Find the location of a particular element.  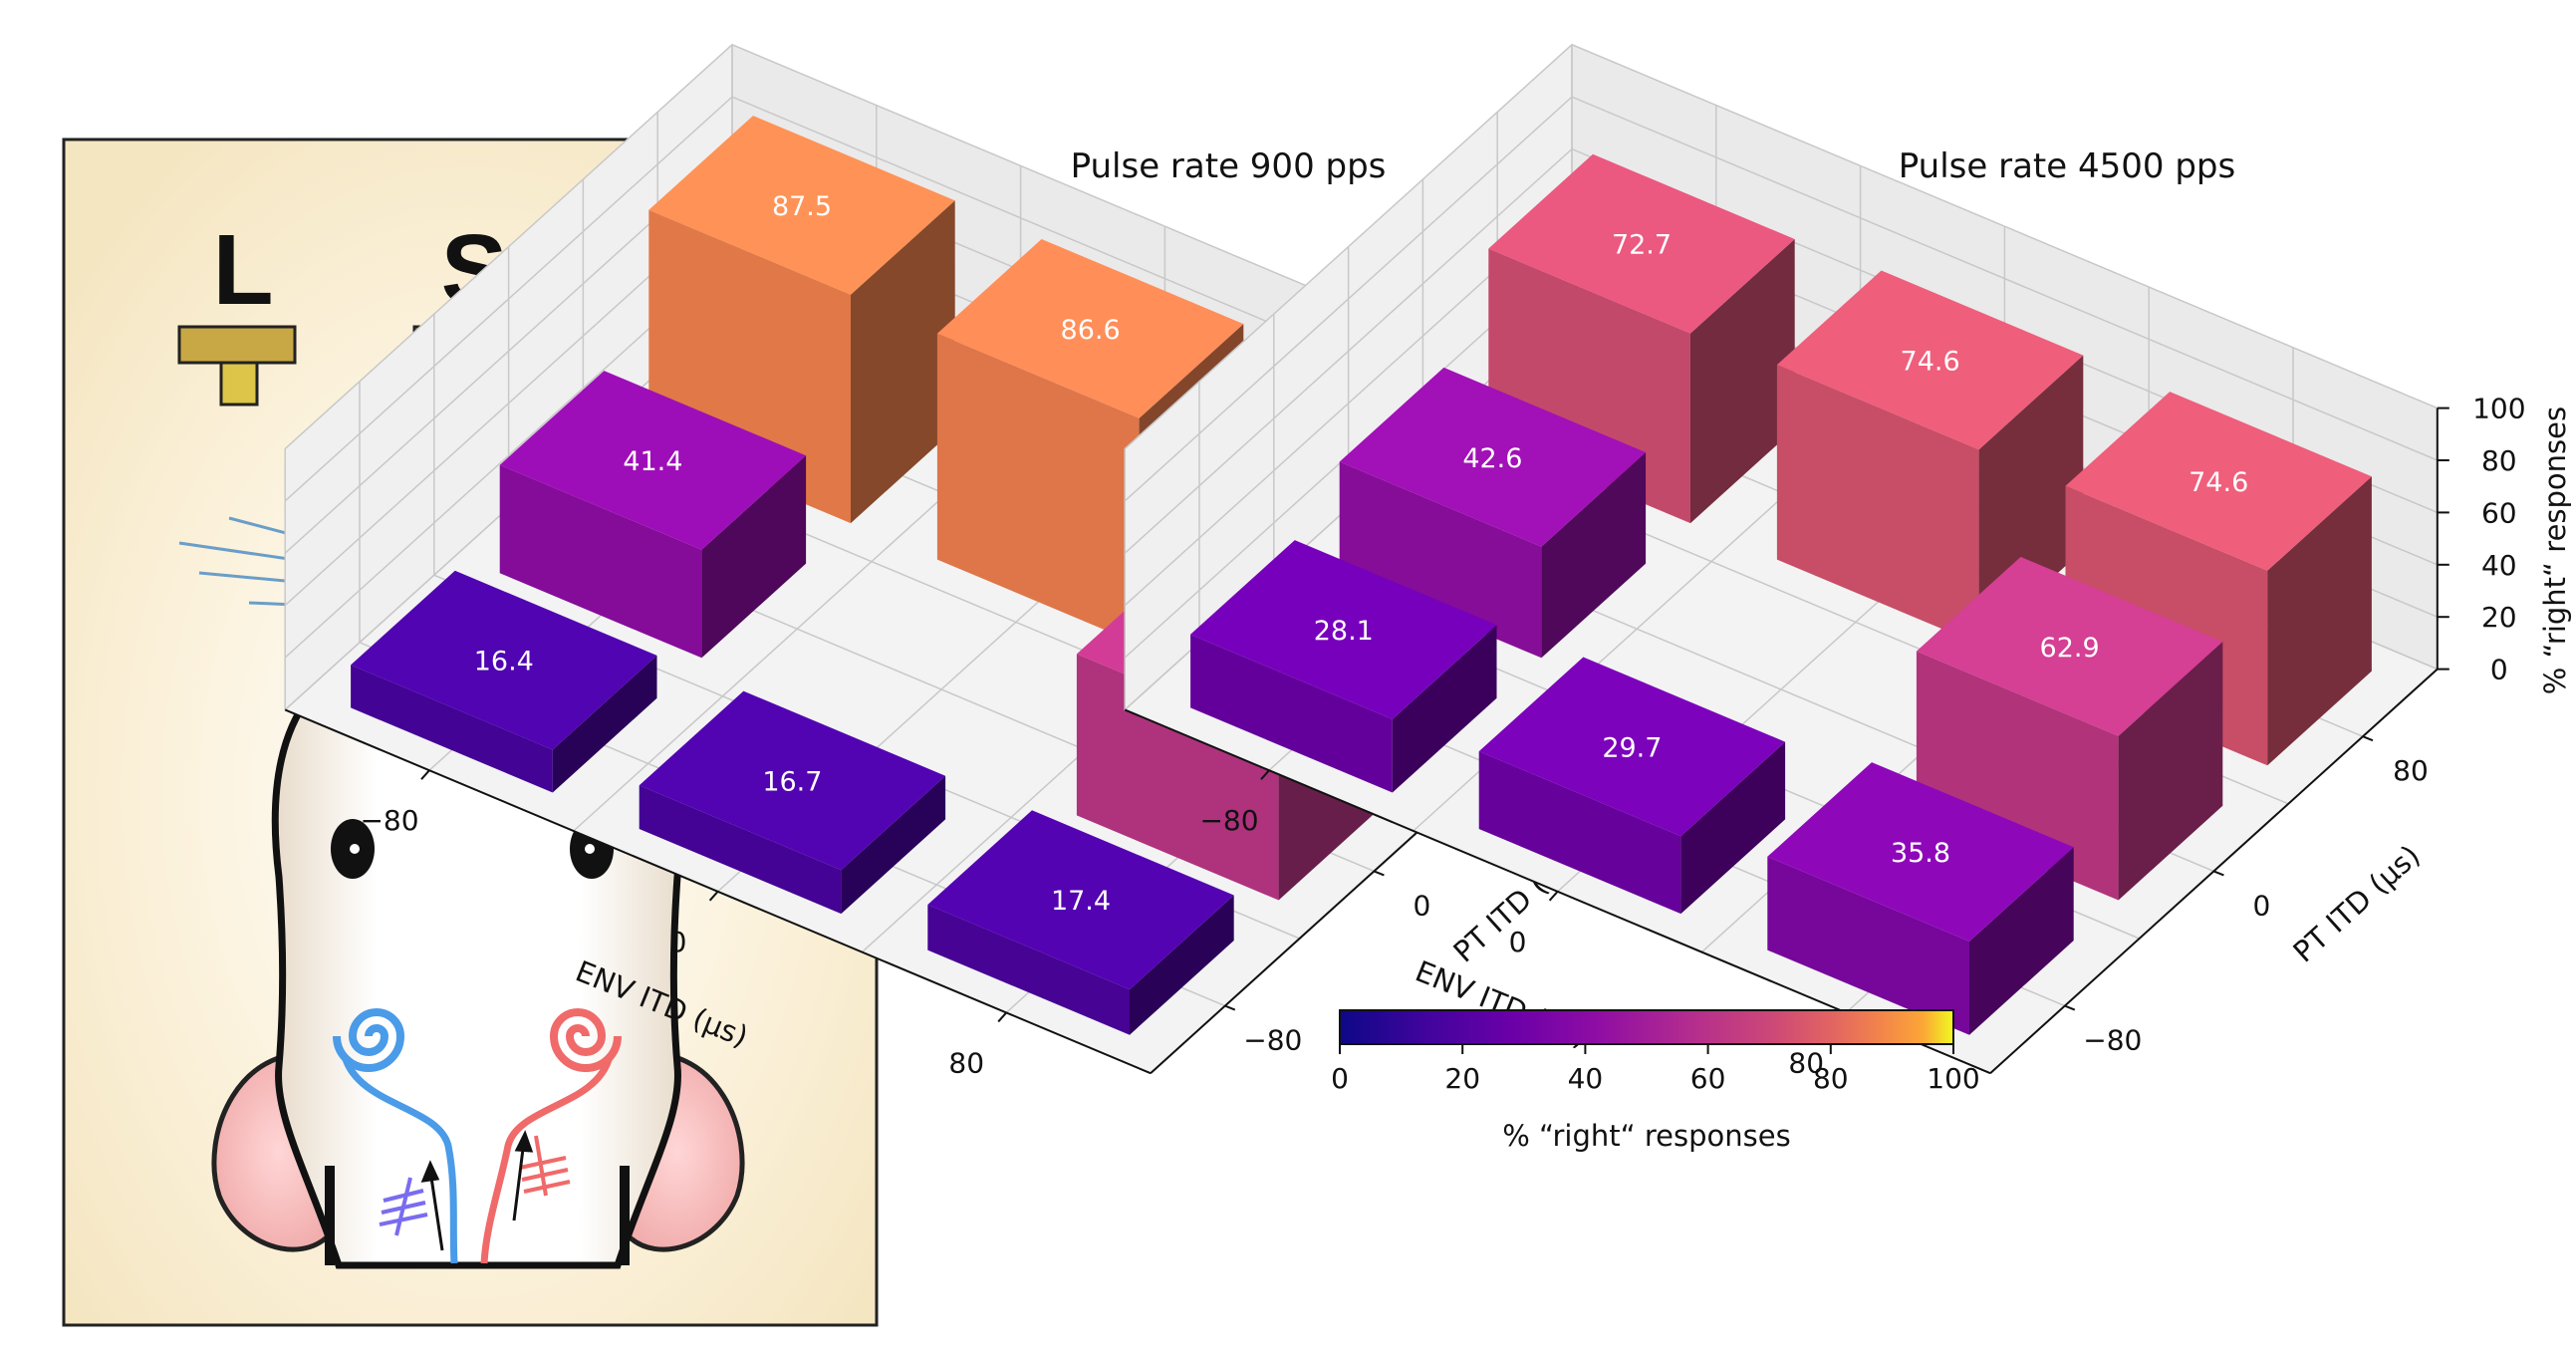

bar-3d: 35.8 is located at coordinates (1920, 898).